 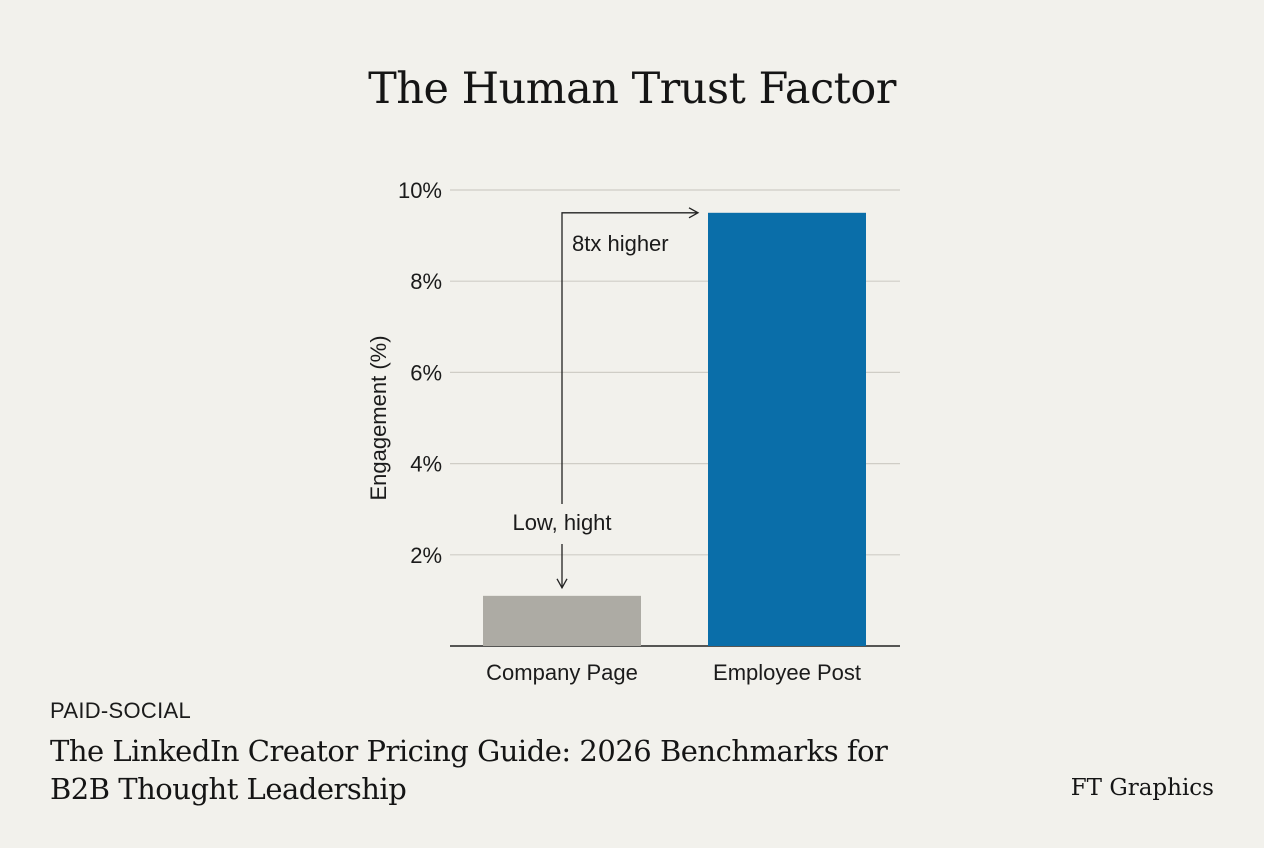 What do you see at coordinates (562, 620) in the screenshot?
I see `bar-company-page` at bounding box center [562, 620].